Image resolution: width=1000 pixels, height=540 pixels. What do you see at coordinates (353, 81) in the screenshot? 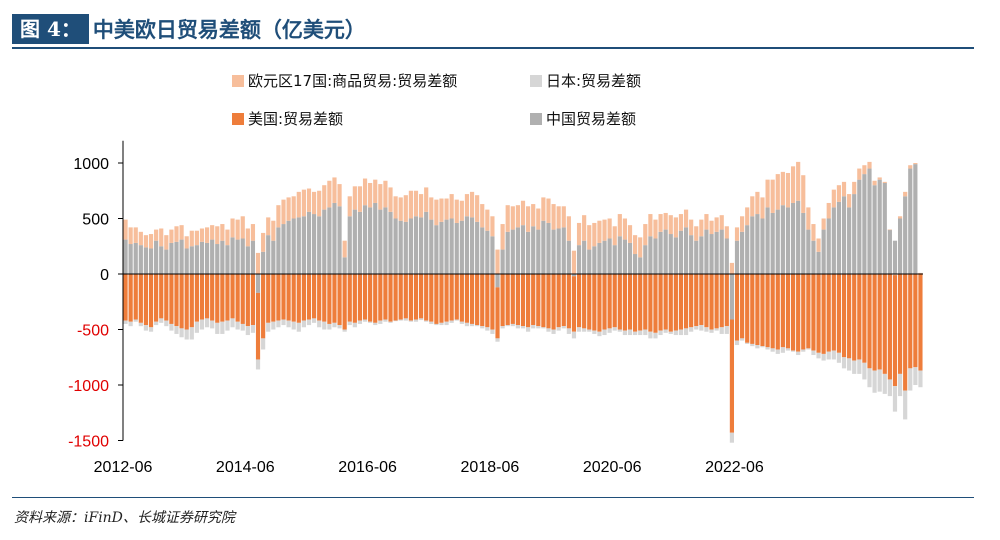
I see `legend-eu-label: 欧元区17国:商品贸易:贸易差额` at bounding box center [353, 81].